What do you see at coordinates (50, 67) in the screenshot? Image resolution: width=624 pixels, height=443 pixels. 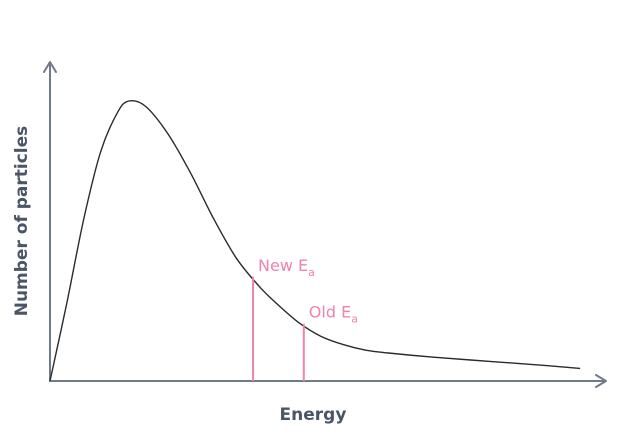 I see `y-axis-arrow-icon` at bounding box center [50, 67].